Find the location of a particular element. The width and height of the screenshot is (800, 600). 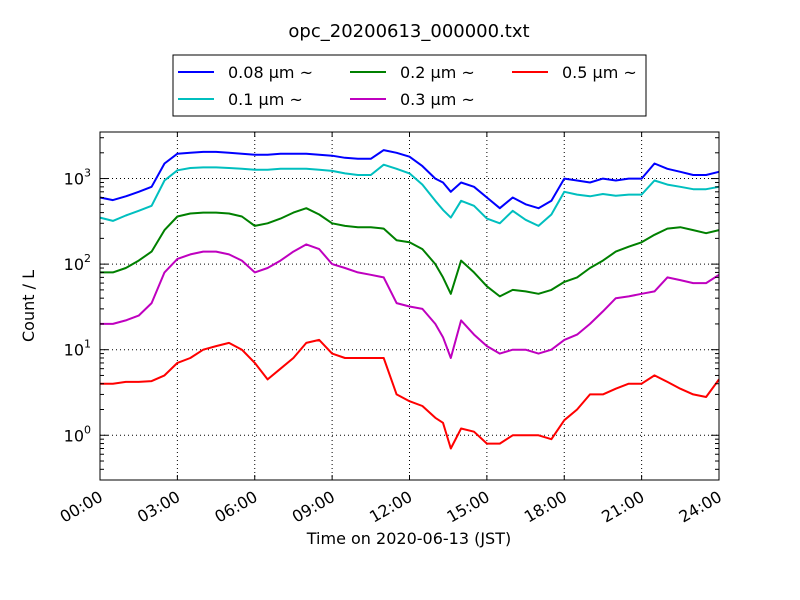

x-axis-label: Time on 2020-06-13 (JST) is located at coordinates (408, 538).